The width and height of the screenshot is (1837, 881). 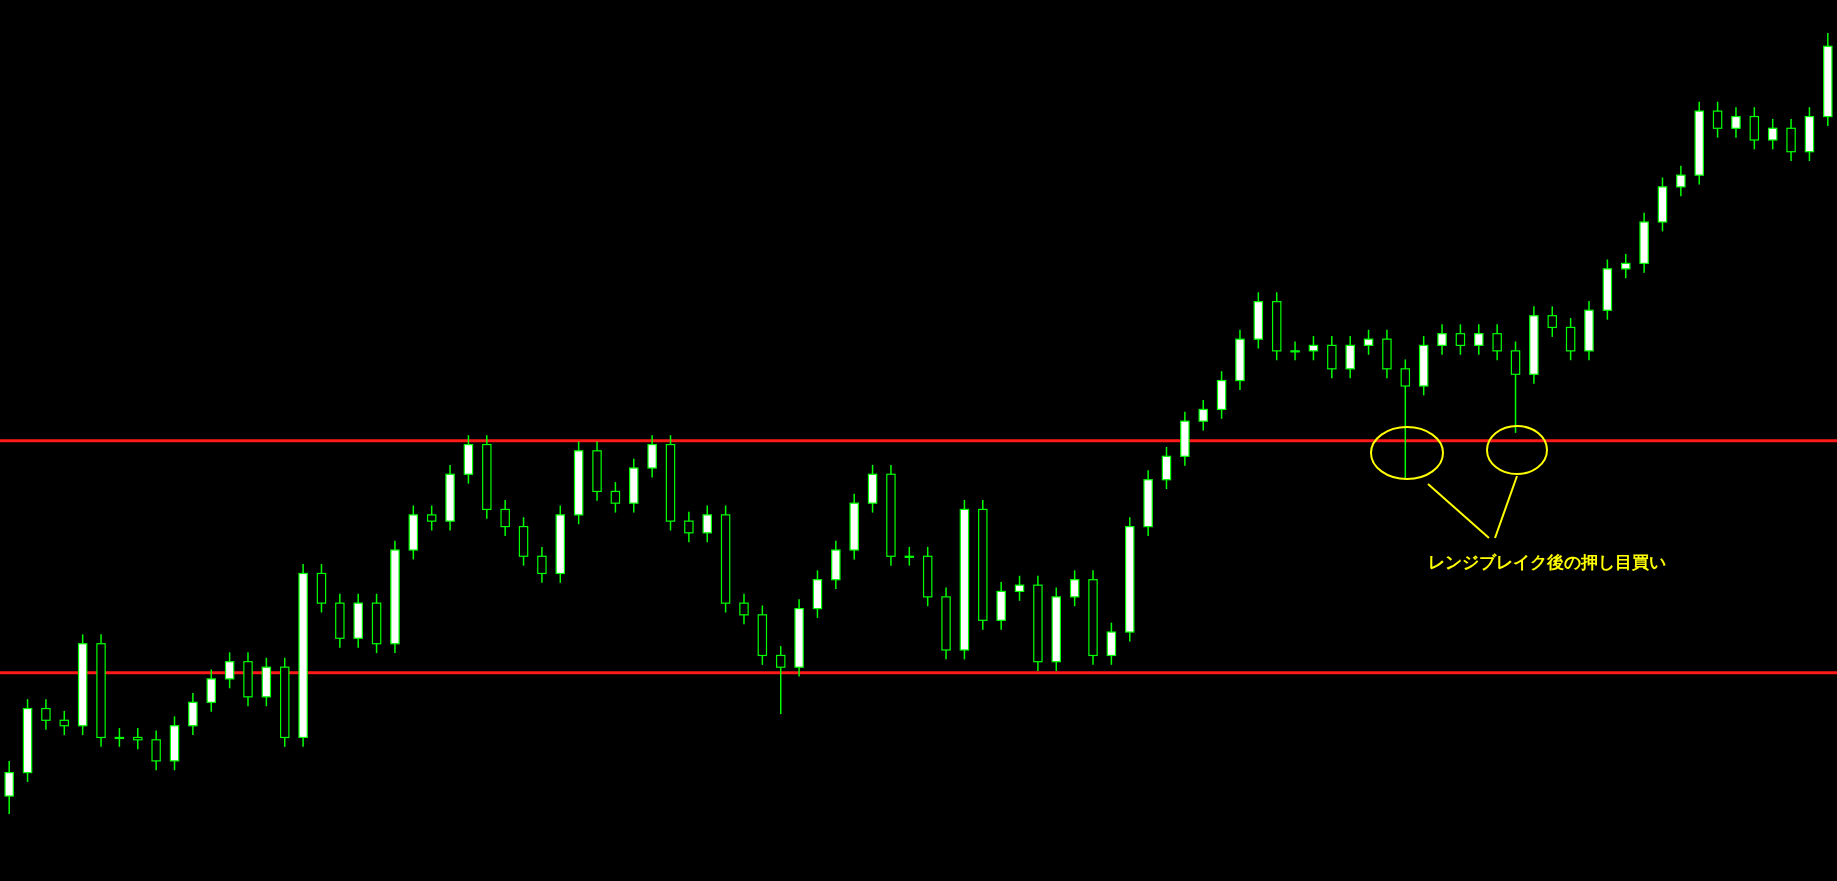 What do you see at coordinates (1547, 562) in the screenshot?
I see `annotation: レンジブレイク後の押し目買い` at bounding box center [1547, 562].